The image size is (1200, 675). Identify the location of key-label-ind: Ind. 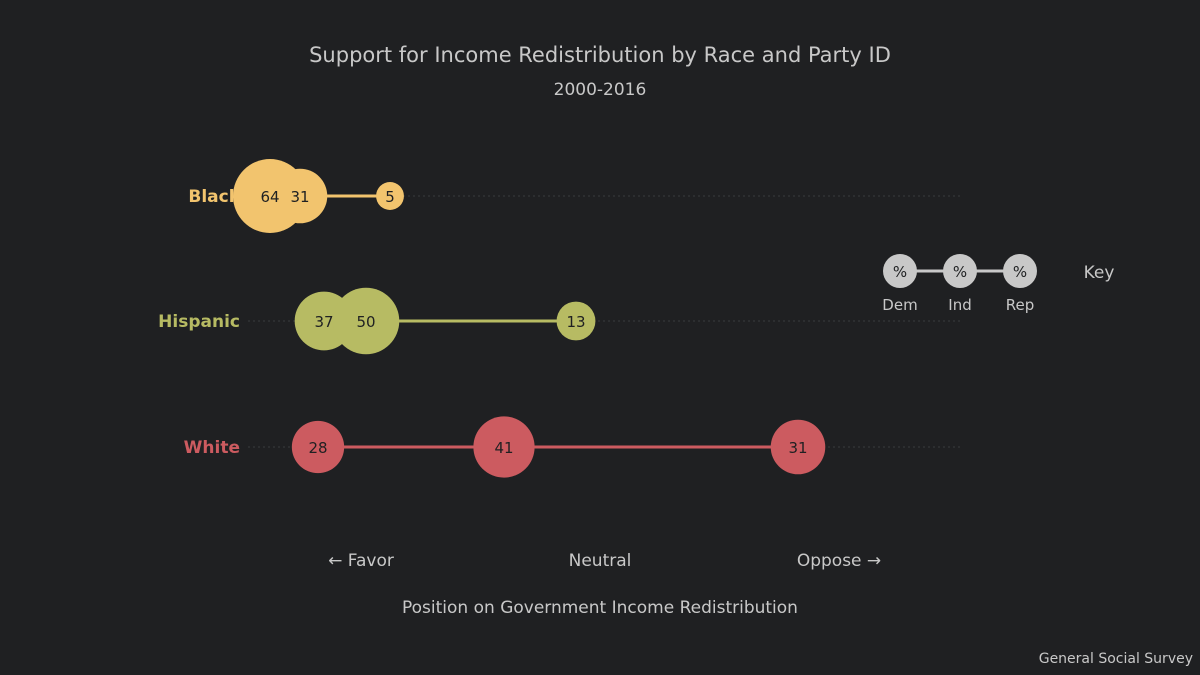
(959, 305).